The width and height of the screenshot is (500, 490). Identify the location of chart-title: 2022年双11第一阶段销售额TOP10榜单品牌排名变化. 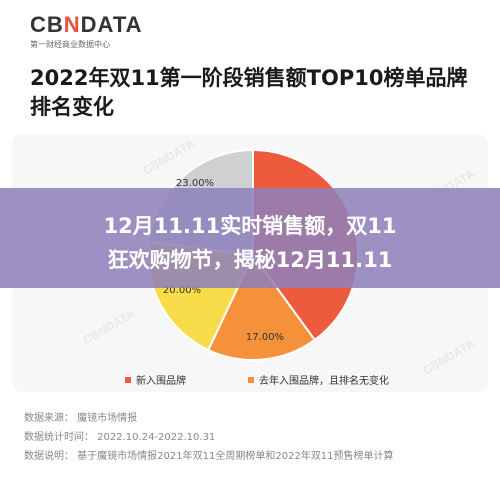
(249, 92).